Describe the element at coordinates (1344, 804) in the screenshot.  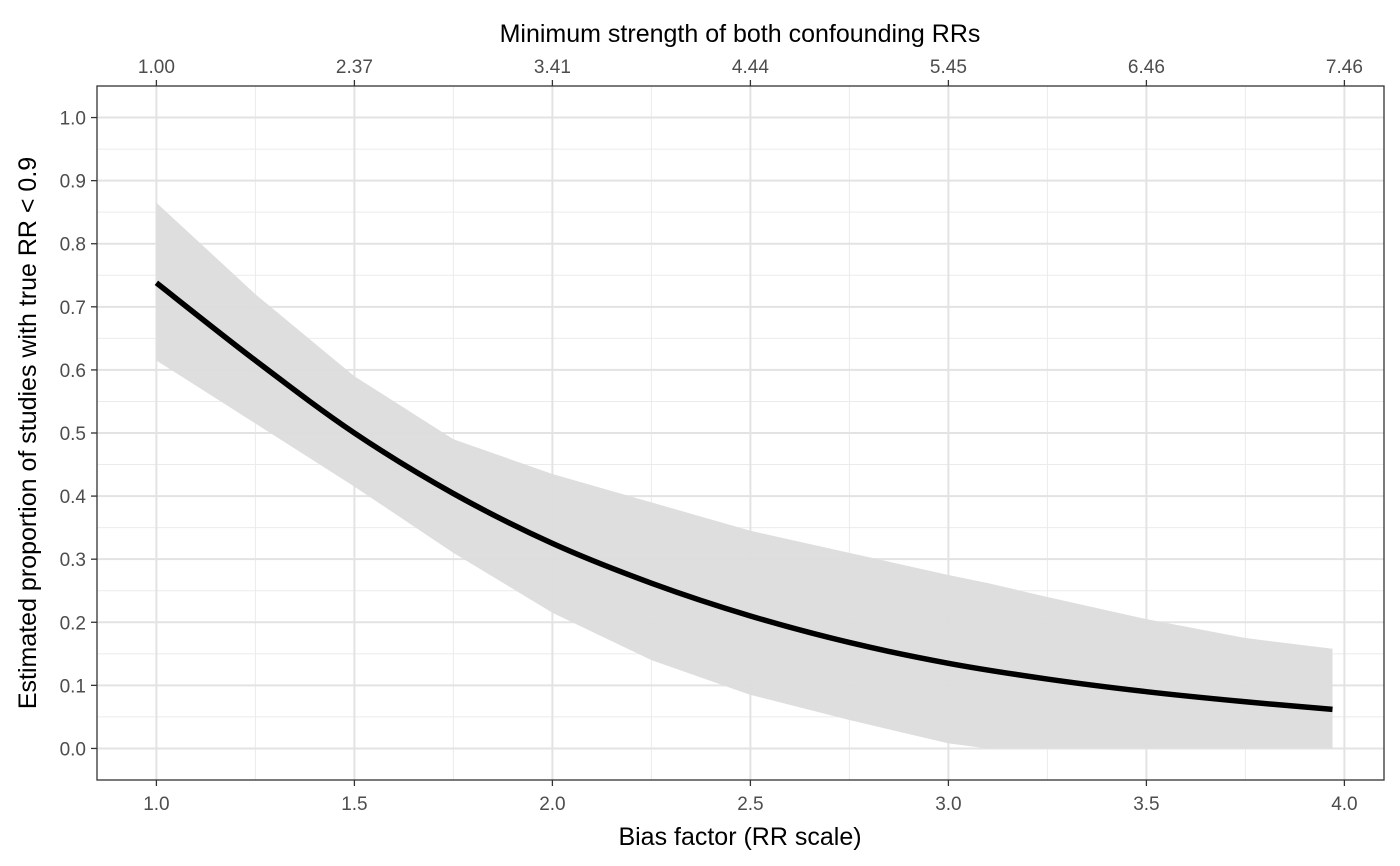
I see `x-tick-label: 4.0` at that location.